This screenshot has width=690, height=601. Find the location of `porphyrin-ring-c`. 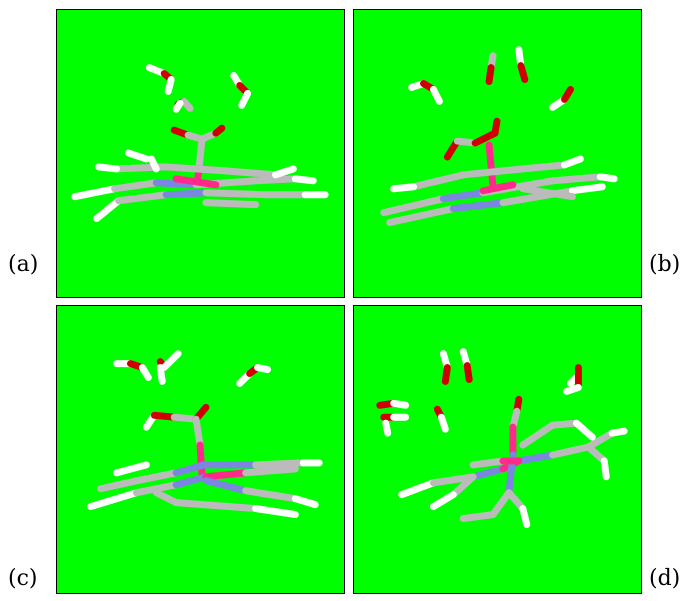

porphyrin-ring-c is located at coordinates (205, 489).